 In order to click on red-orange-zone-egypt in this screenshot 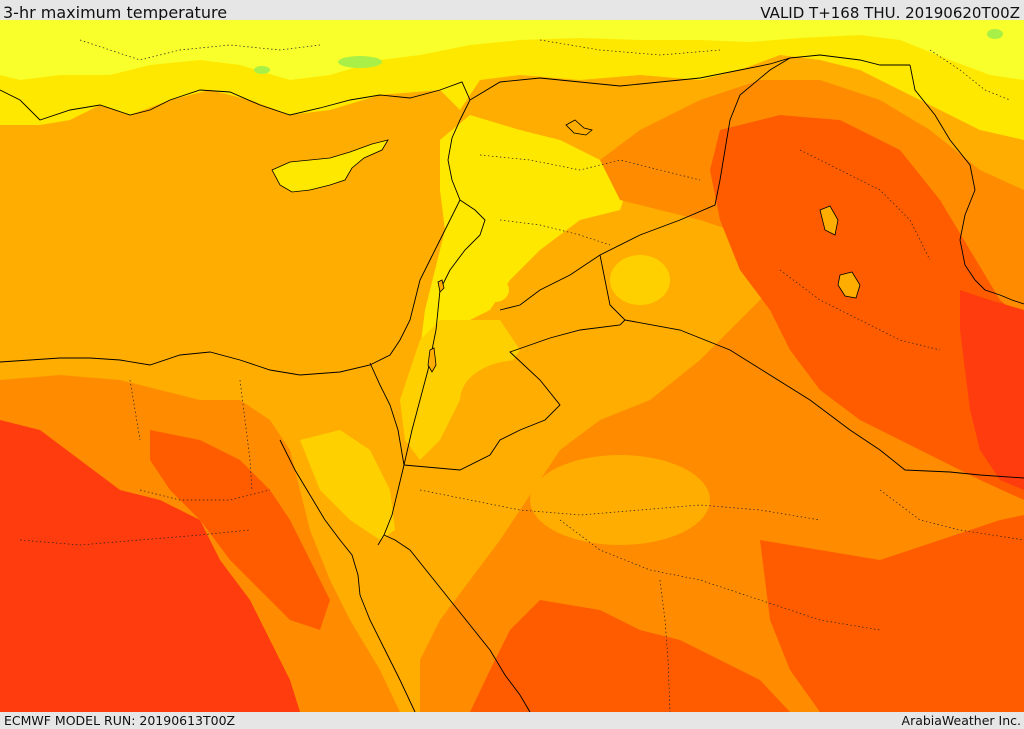, I will do `click(150, 566)`.